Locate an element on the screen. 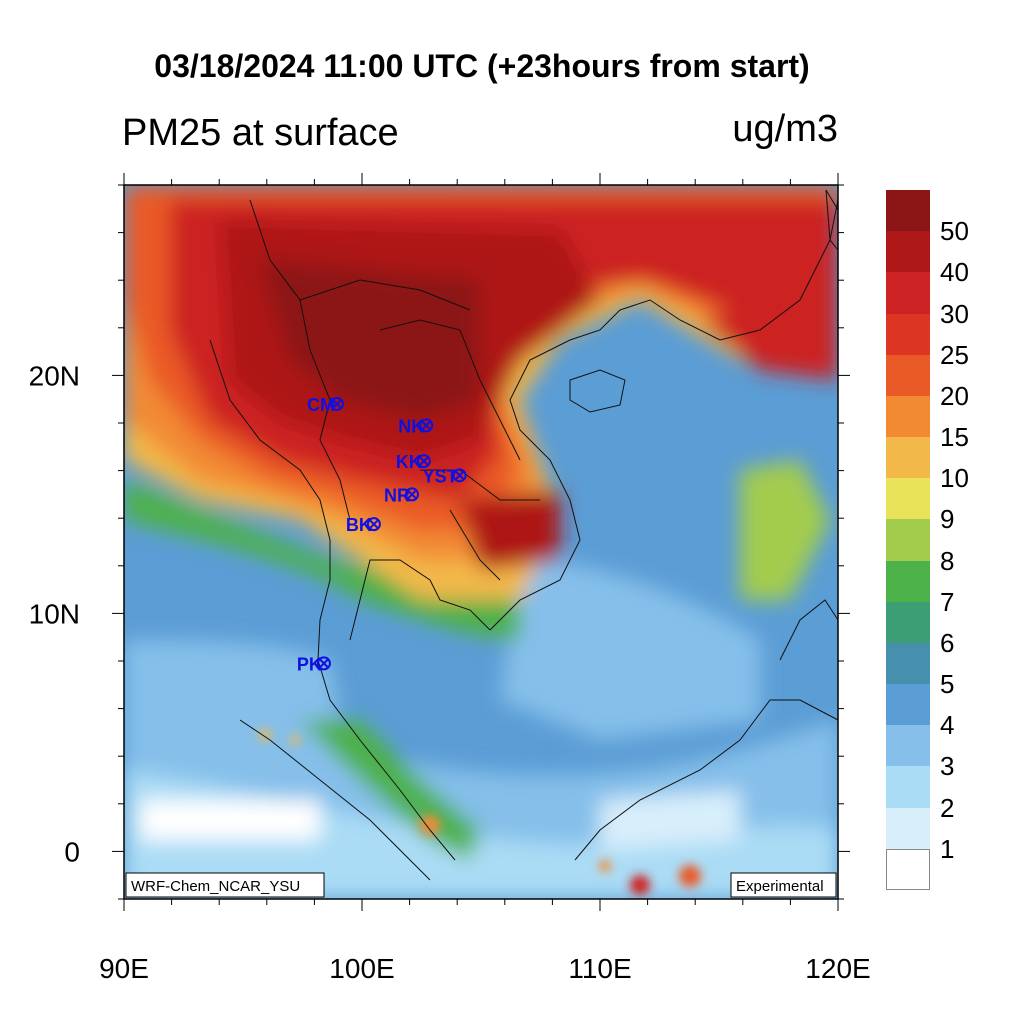  station-label: NR is located at coordinates (397, 495).